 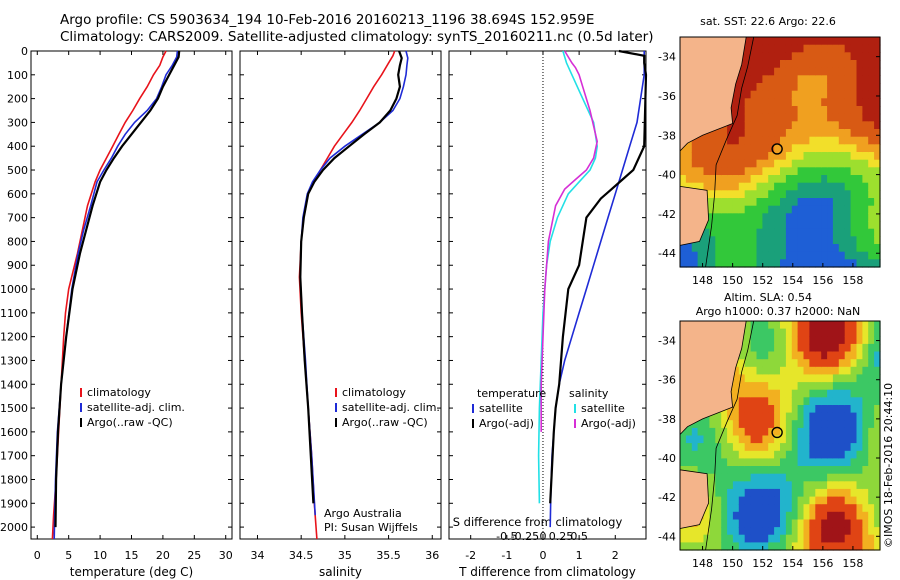 I want to click on map-sla-title1: Altim. SLA: 0.54, so click(x=768, y=297).